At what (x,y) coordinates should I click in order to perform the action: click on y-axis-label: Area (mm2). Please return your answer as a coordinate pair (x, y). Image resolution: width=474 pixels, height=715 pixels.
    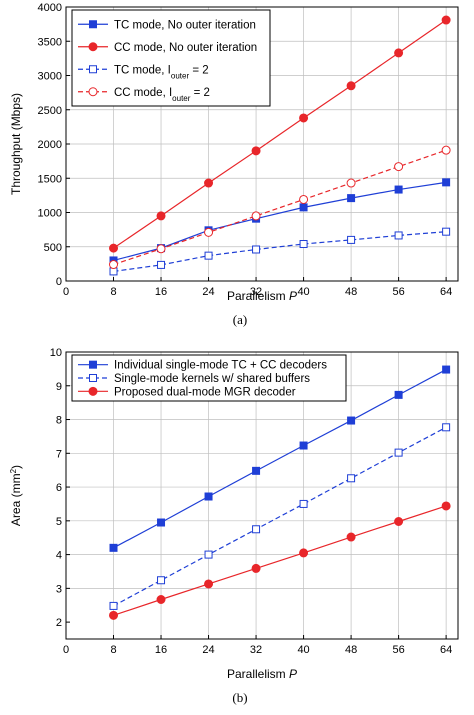
    Looking at the image, I should click on (16, 495).